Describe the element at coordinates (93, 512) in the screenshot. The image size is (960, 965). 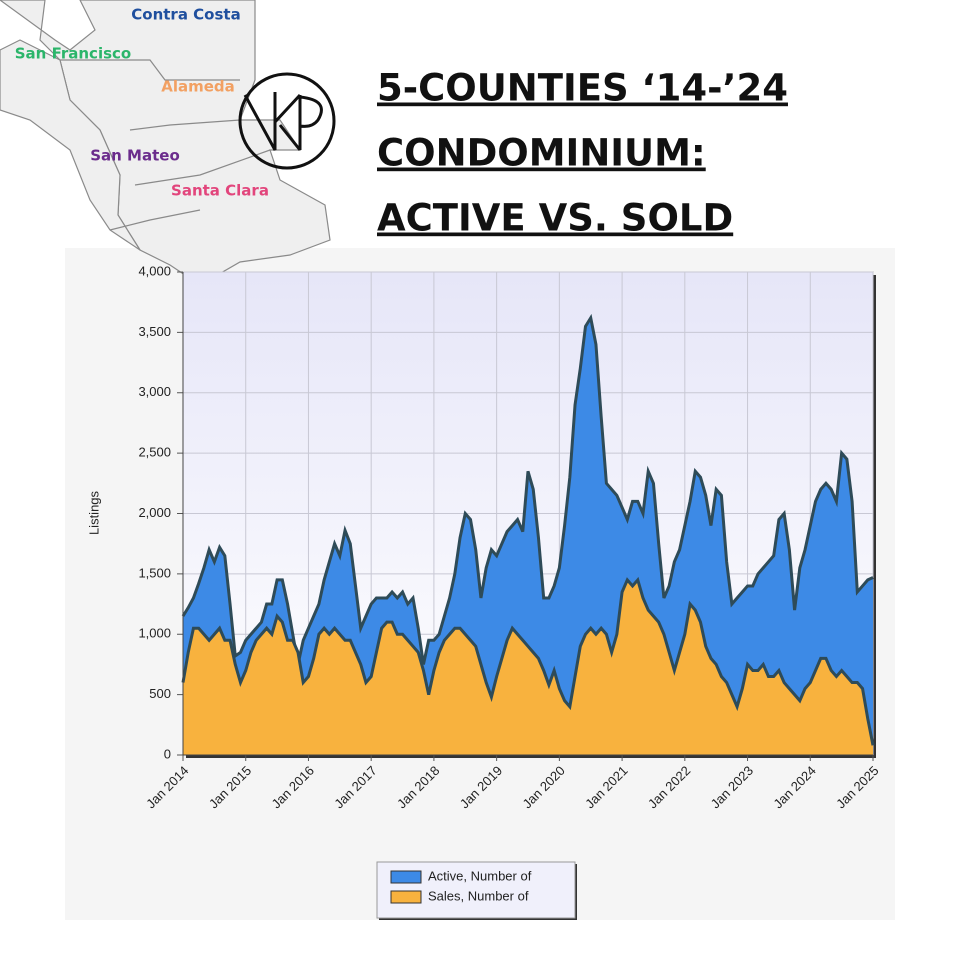
I see `y-axis-label: Listings` at that location.